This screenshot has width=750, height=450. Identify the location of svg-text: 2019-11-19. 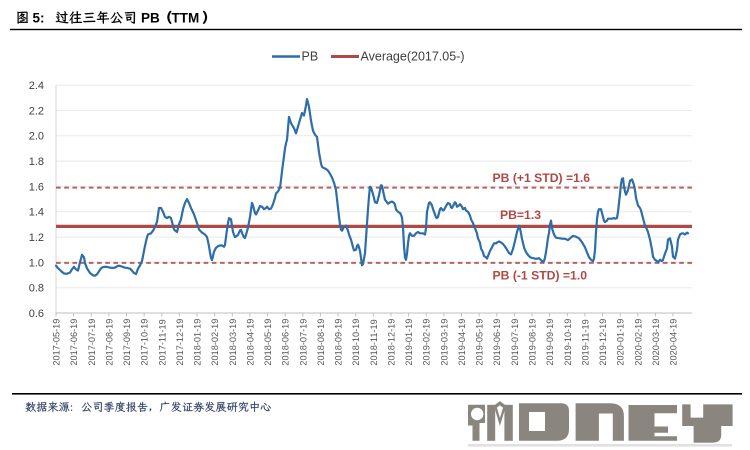
(585, 342).